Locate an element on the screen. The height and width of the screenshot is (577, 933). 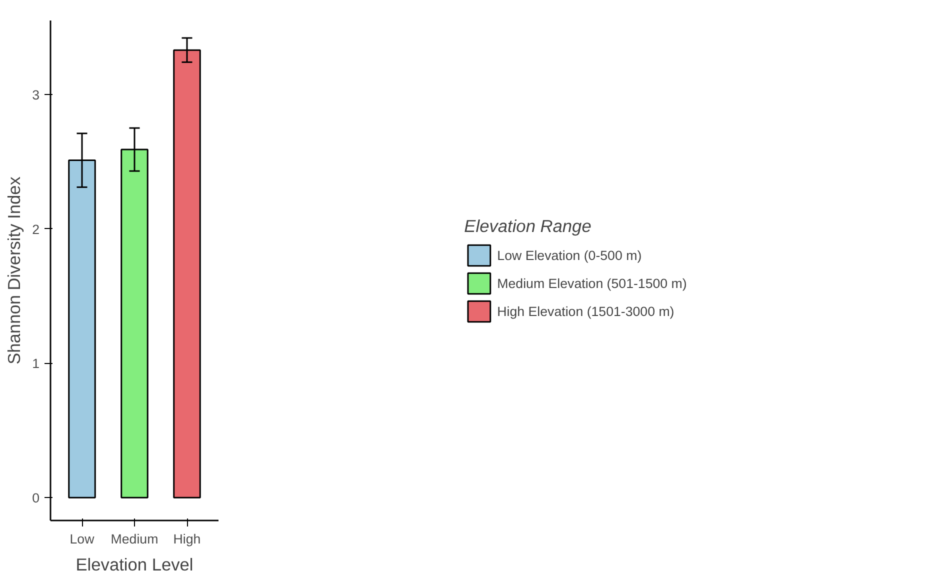
x-tick-label: High is located at coordinates (187, 539).